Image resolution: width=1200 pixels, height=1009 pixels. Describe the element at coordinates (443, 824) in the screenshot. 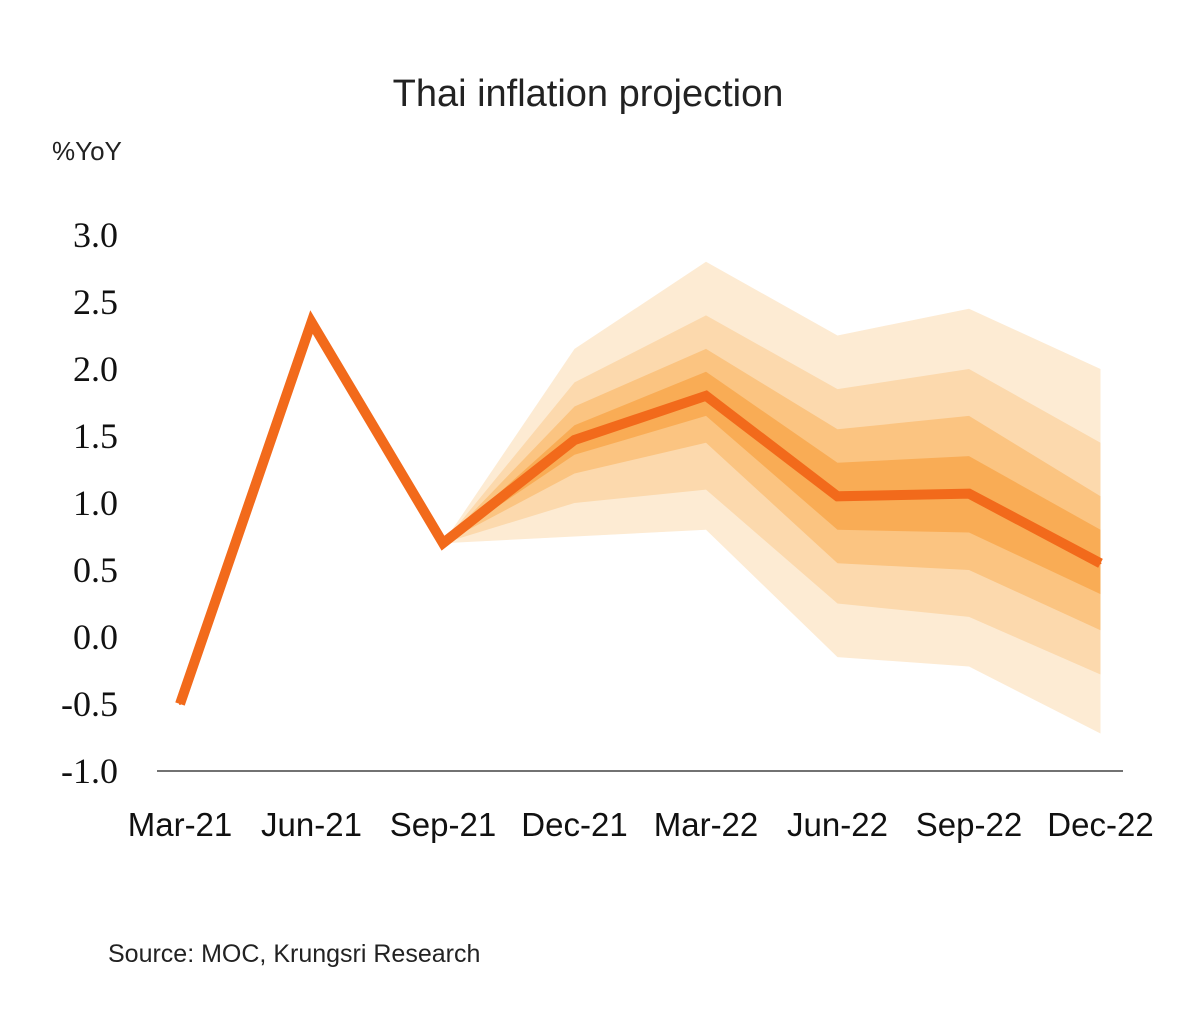

I see `x-tick-label: Sep-21` at that location.